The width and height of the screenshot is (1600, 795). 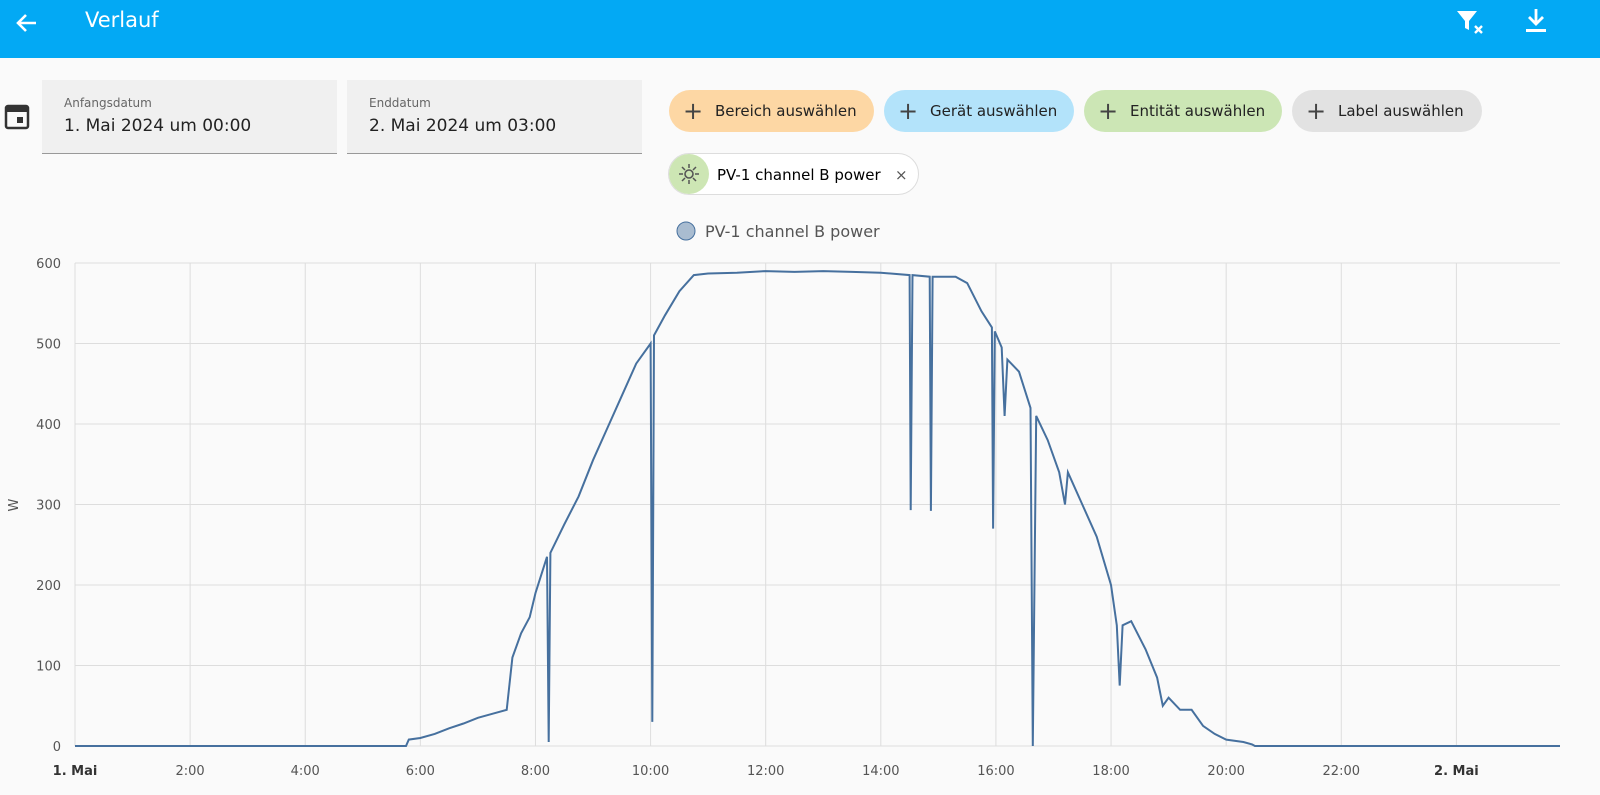 What do you see at coordinates (305, 771) in the screenshot?
I see `x-tick-label: 4:00` at bounding box center [305, 771].